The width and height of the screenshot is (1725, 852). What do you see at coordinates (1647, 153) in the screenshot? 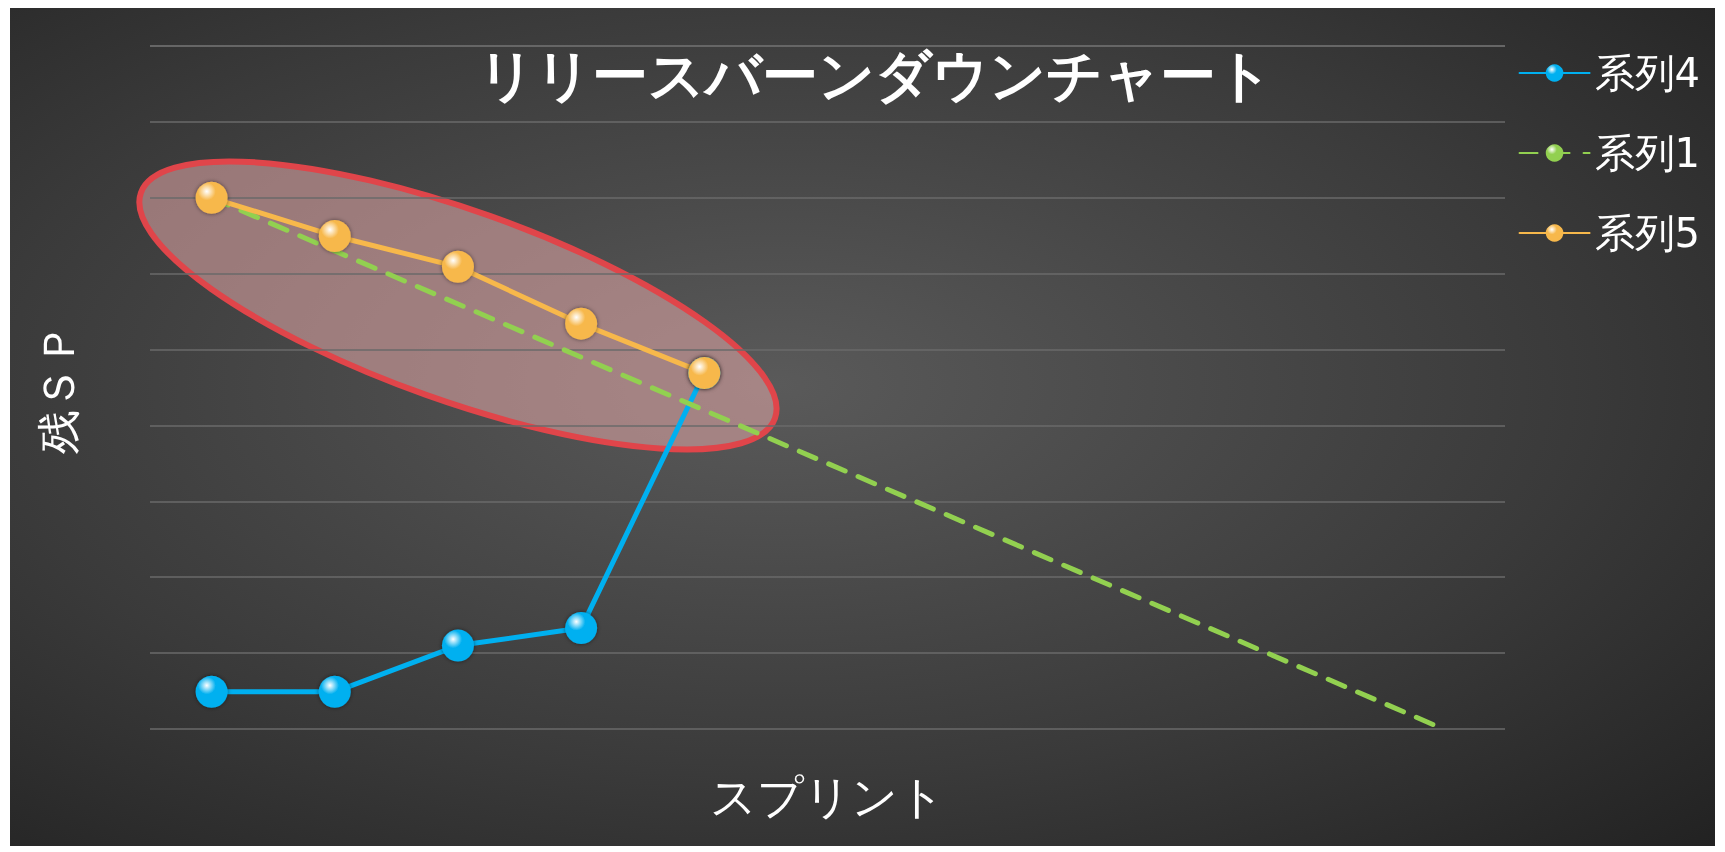
I see `legend-label: 系列1` at bounding box center [1647, 153].